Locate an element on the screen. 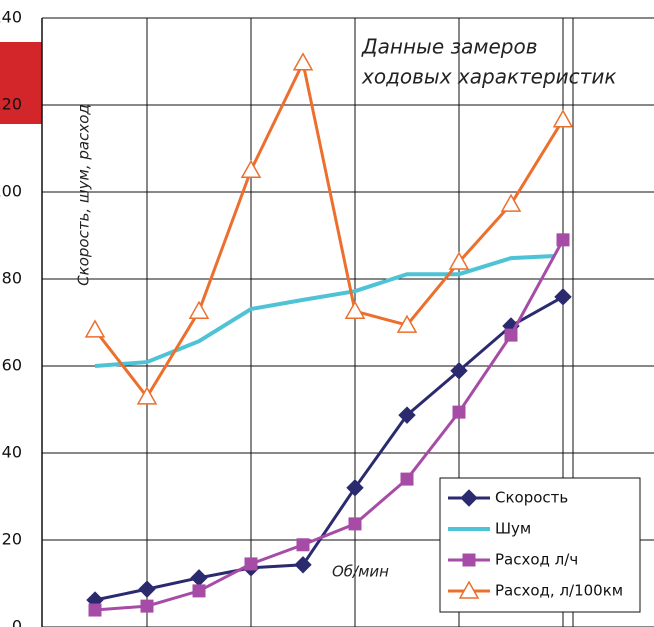 This screenshot has width=654, height=627. chart-title: Данные замеров is located at coordinates (449, 47).